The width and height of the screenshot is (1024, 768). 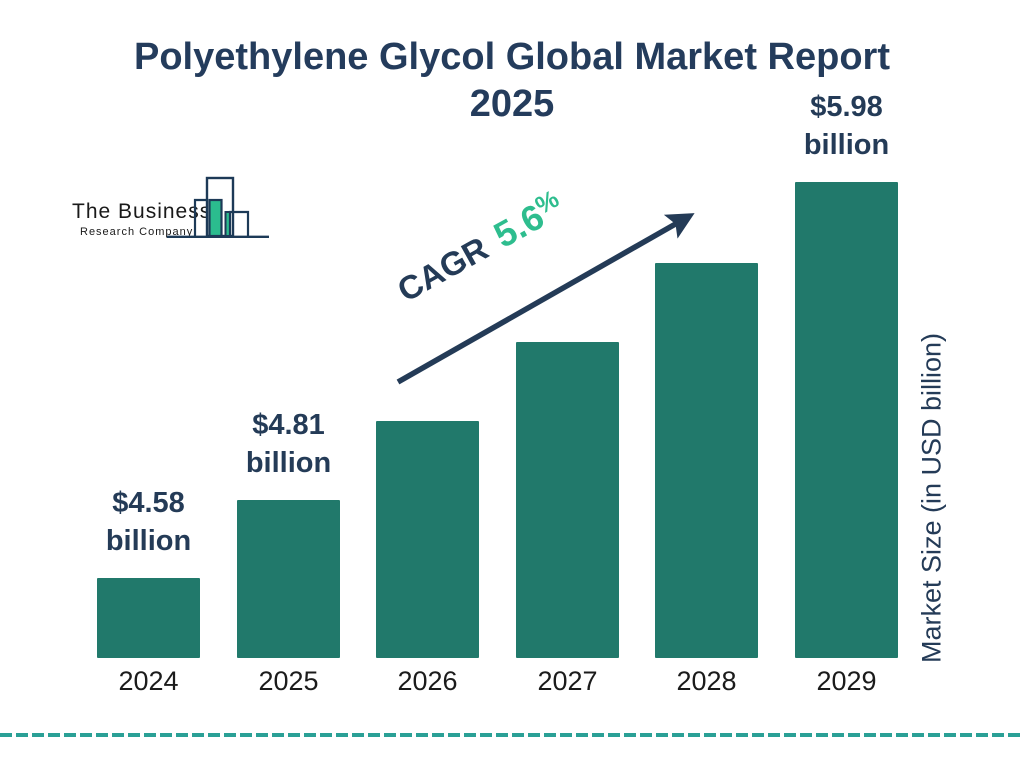 I want to click on year-label-2025: 2025, so click(x=288, y=681).